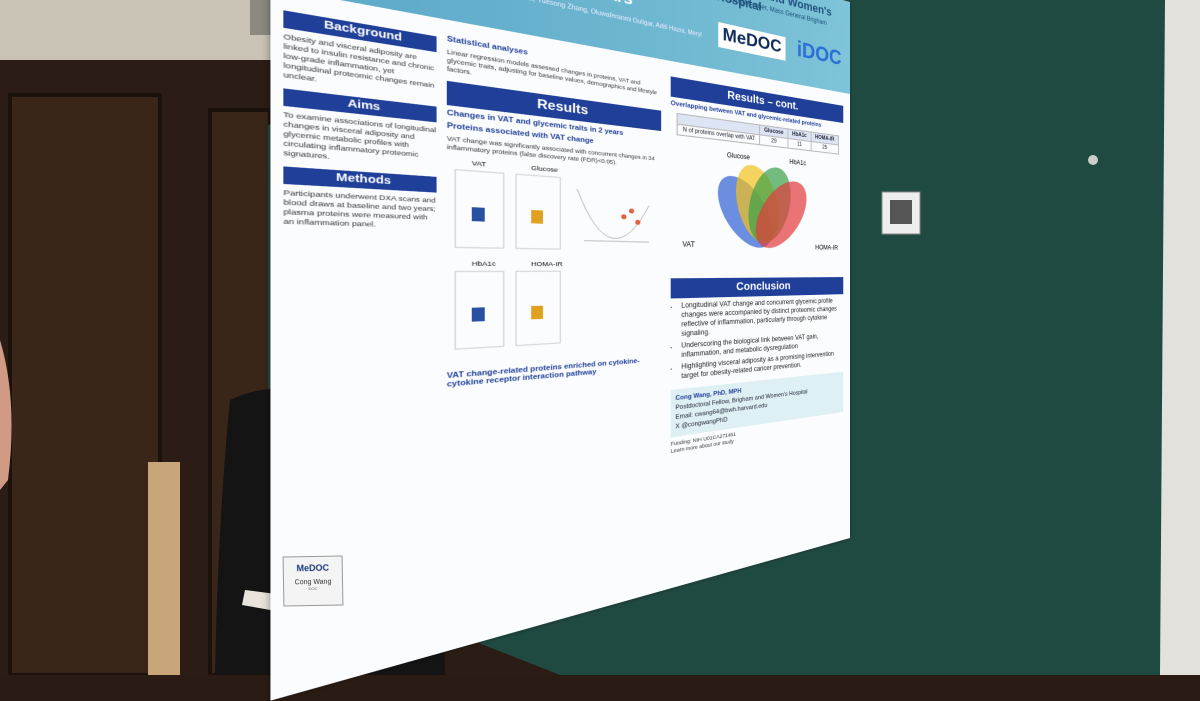  What do you see at coordinates (360, 179) in the screenshot?
I see `section-heading: Methods` at bounding box center [360, 179].